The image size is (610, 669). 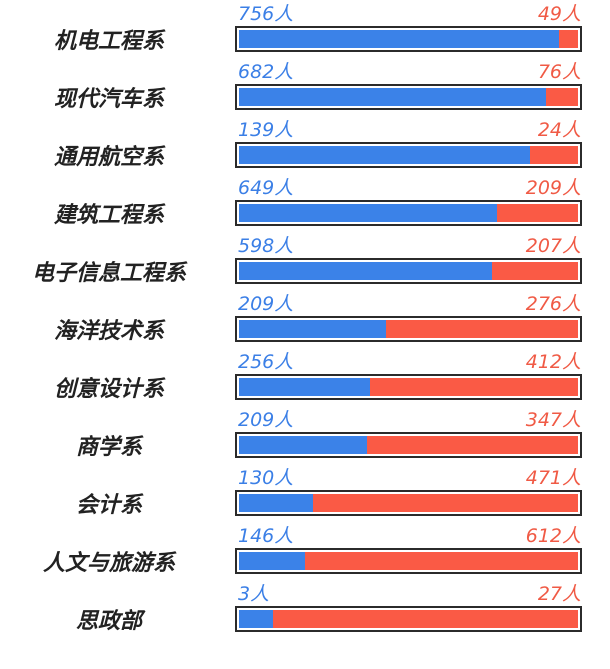 I want to click on chart-row: 商学系 209人 347人, so click(x=305, y=435).